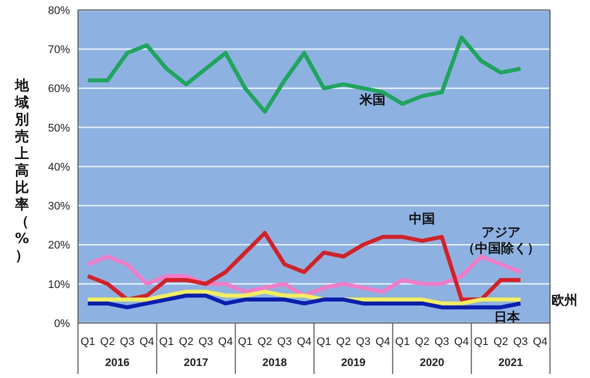 The image size is (590, 378). Describe the element at coordinates (59, 128) in the screenshot. I see `y-tick-label: 50%` at that location.